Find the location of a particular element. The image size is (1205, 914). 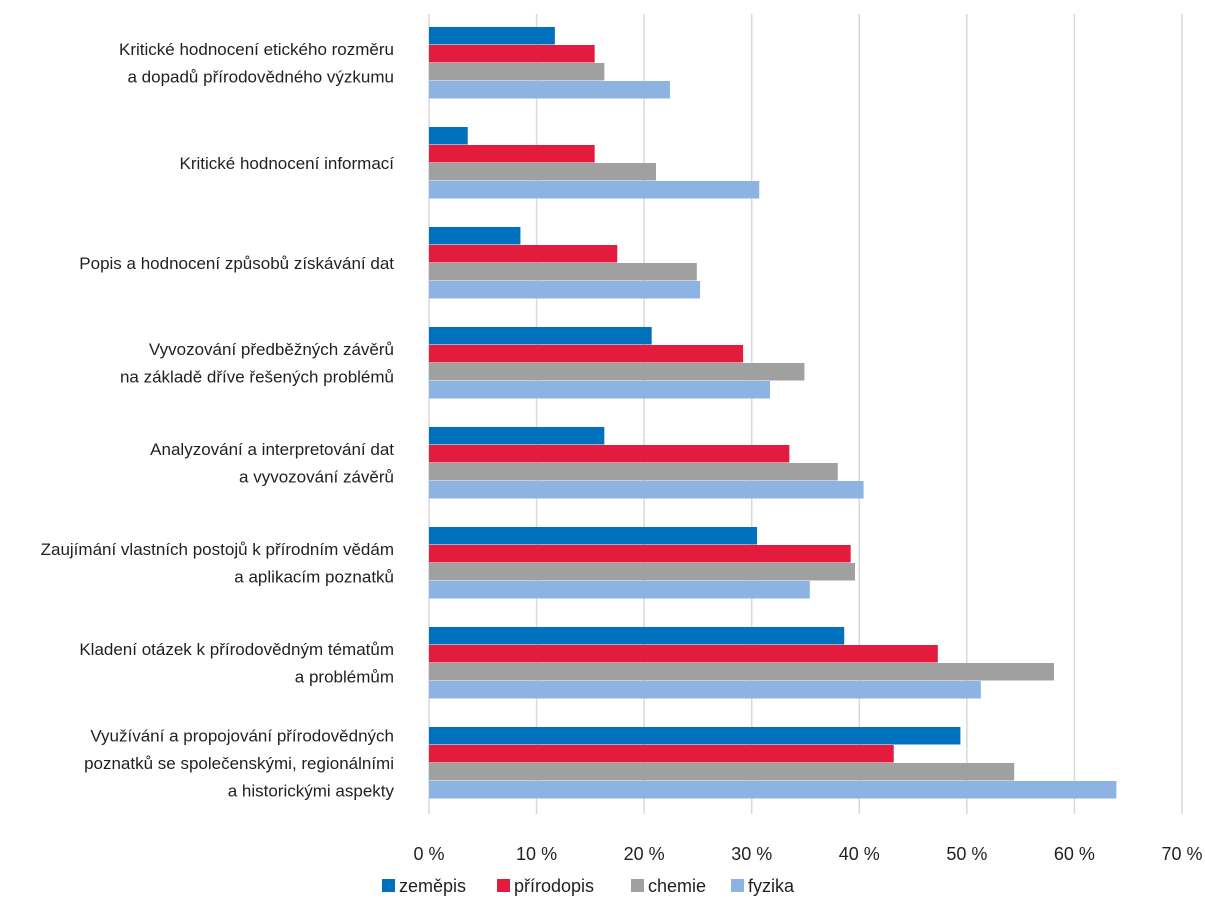

bar-zeměpis-4 is located at coordinates (540, 336).